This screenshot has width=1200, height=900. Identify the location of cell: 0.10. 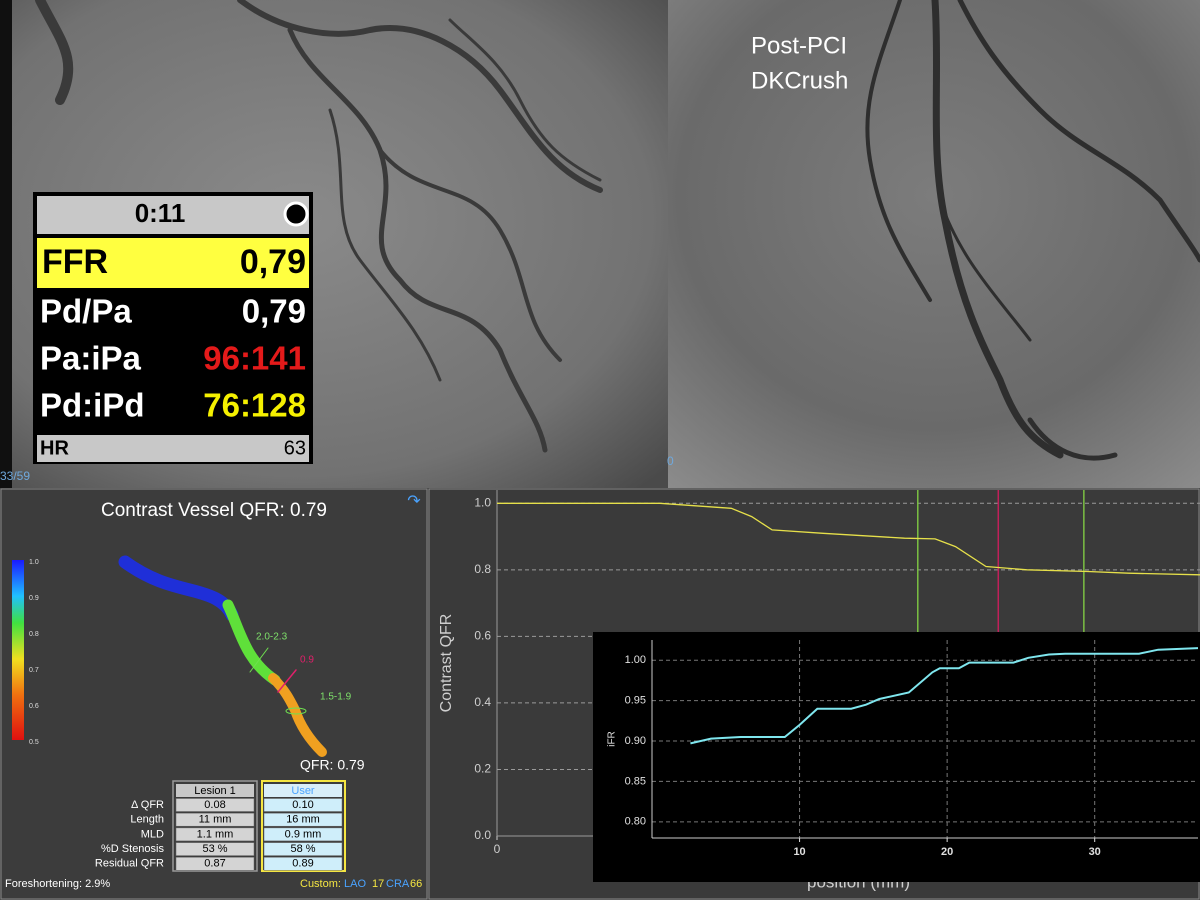
(302, 805).